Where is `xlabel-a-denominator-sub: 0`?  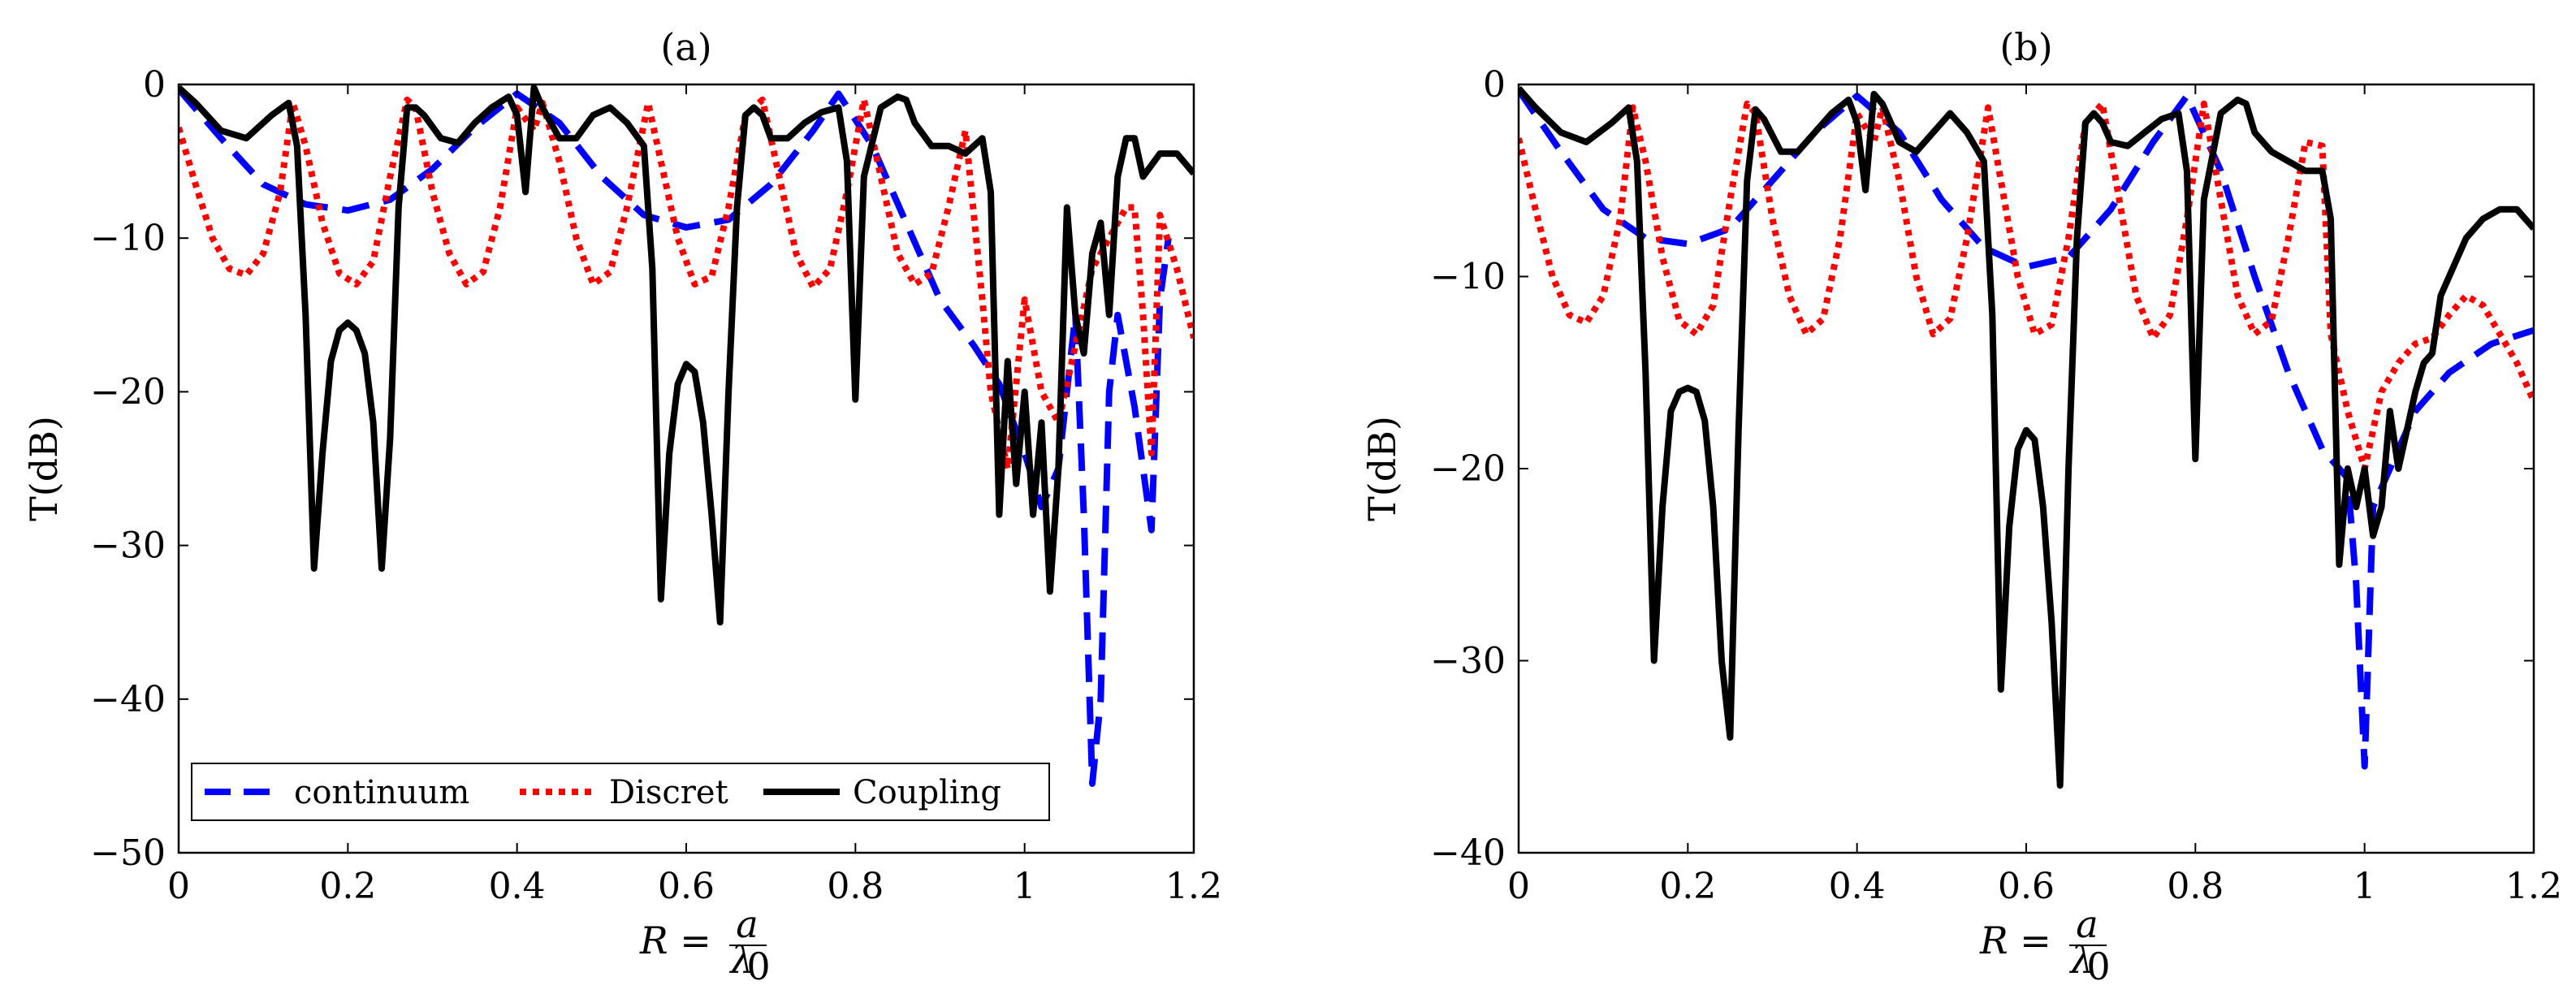
xlabel-a-denominator-sub: 0 is located at coordinates (758, 967).